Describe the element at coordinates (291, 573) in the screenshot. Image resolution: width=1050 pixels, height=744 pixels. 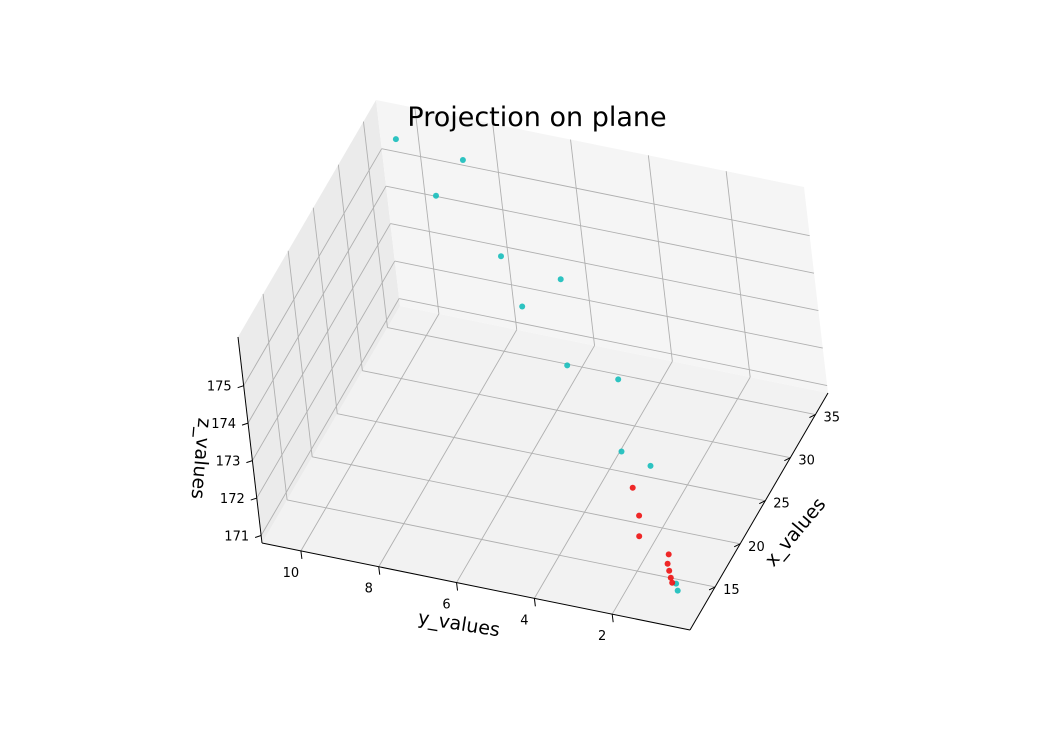
I see `y-tick-label: 10` at that location.